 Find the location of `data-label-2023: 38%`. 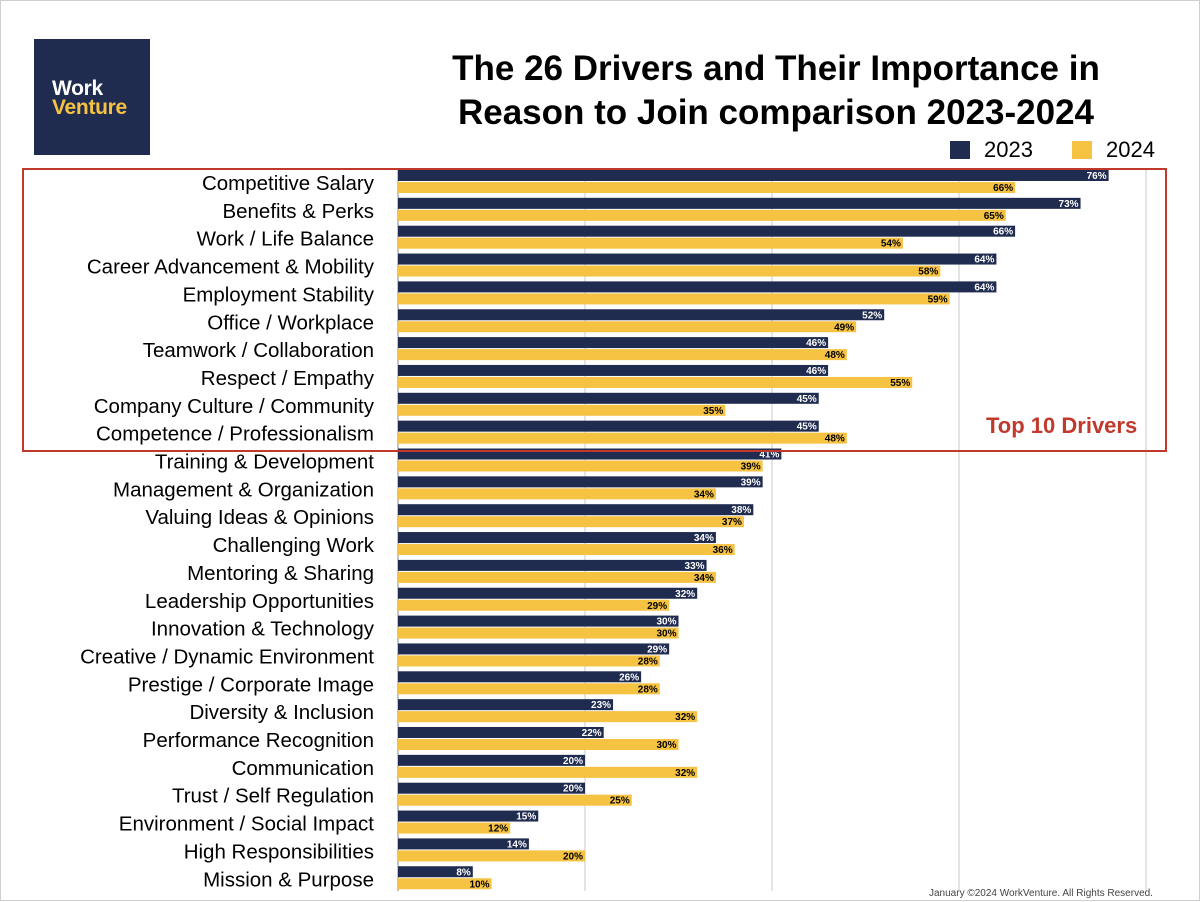

data-label-2023: 38% is located at coordinates (741, 510).